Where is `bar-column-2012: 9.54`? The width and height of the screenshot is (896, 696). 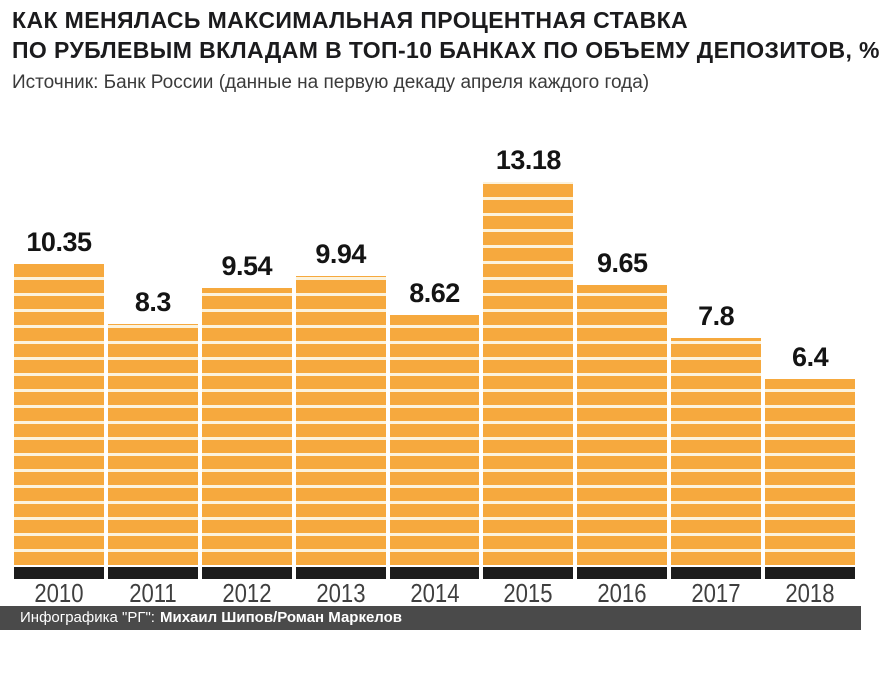
bar-column-2012: 9.54 is located at coordinates (246, 415).